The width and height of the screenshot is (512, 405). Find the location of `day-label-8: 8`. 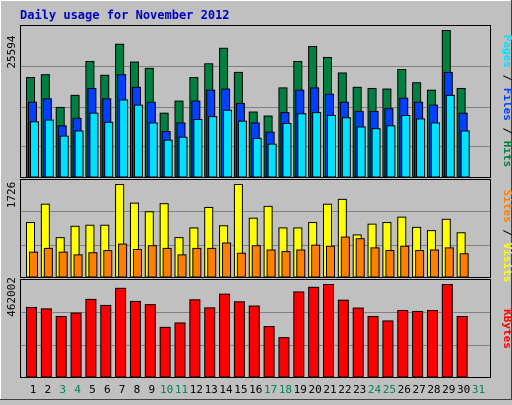

day-label-8: 8 is located at coordinates (137, 389).